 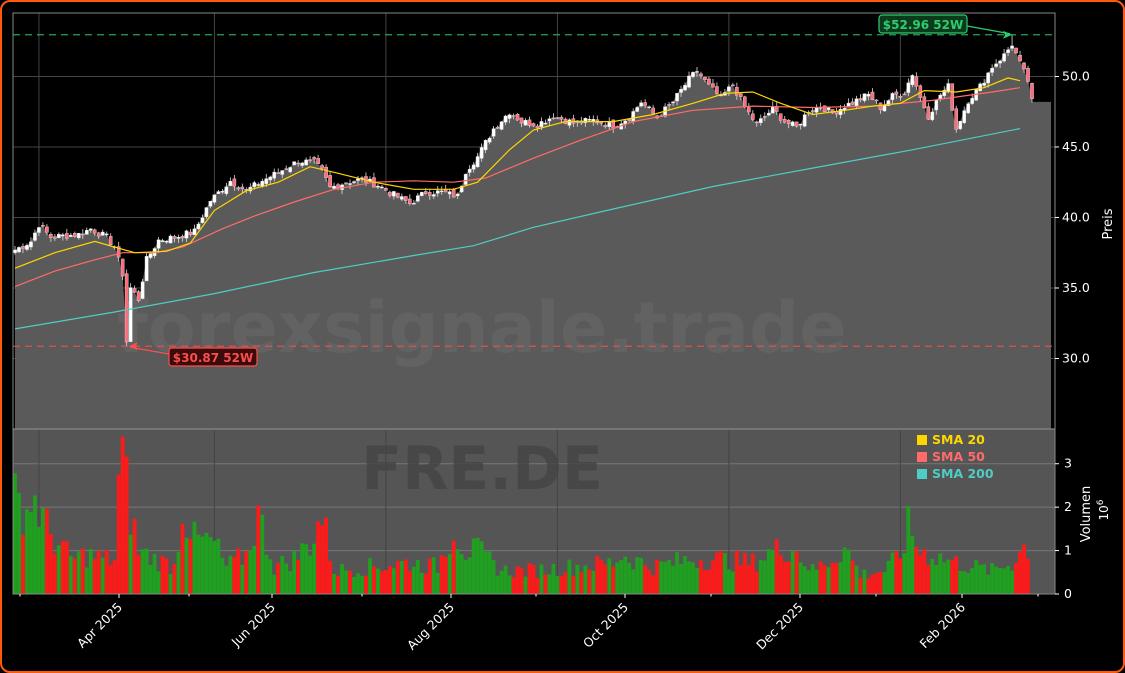 I want to click on legend-label: SMA 200, so click(x=963, y=473).